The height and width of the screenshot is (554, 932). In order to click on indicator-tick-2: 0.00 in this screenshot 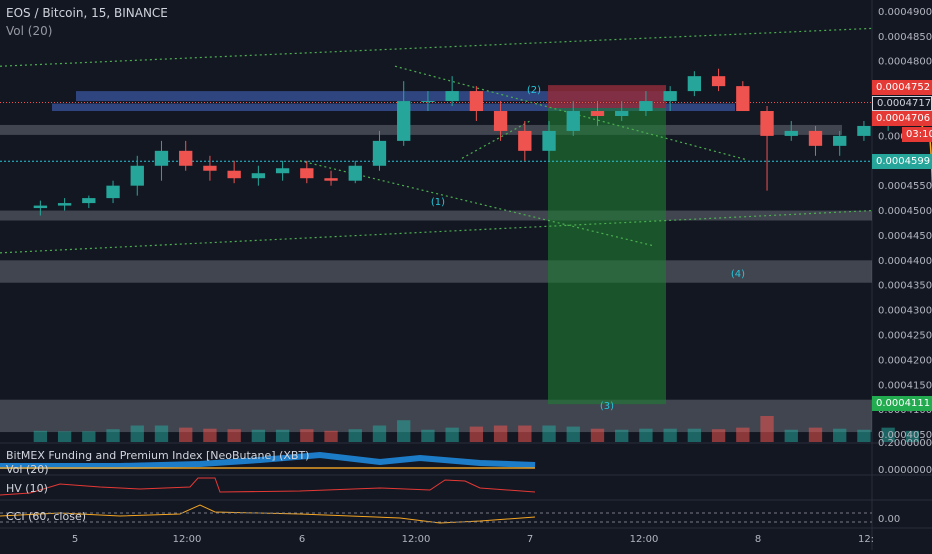, I will do `click(889, 519)`.